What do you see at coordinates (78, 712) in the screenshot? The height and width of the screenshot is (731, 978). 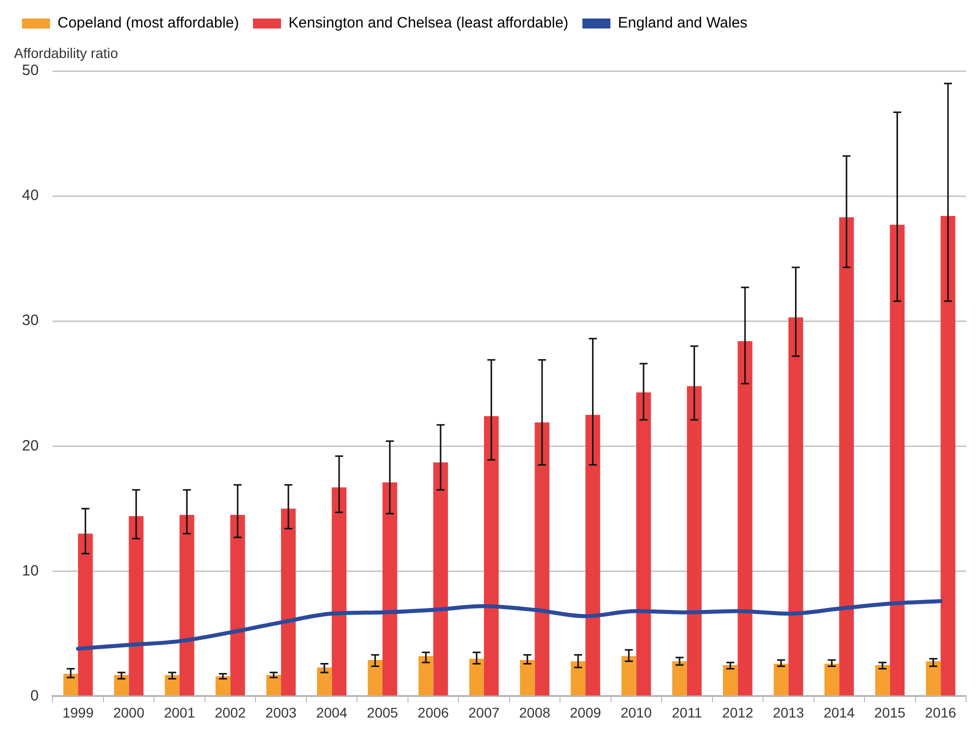 I see `x-tick-label: 1999` at bounding box center [78, 712].